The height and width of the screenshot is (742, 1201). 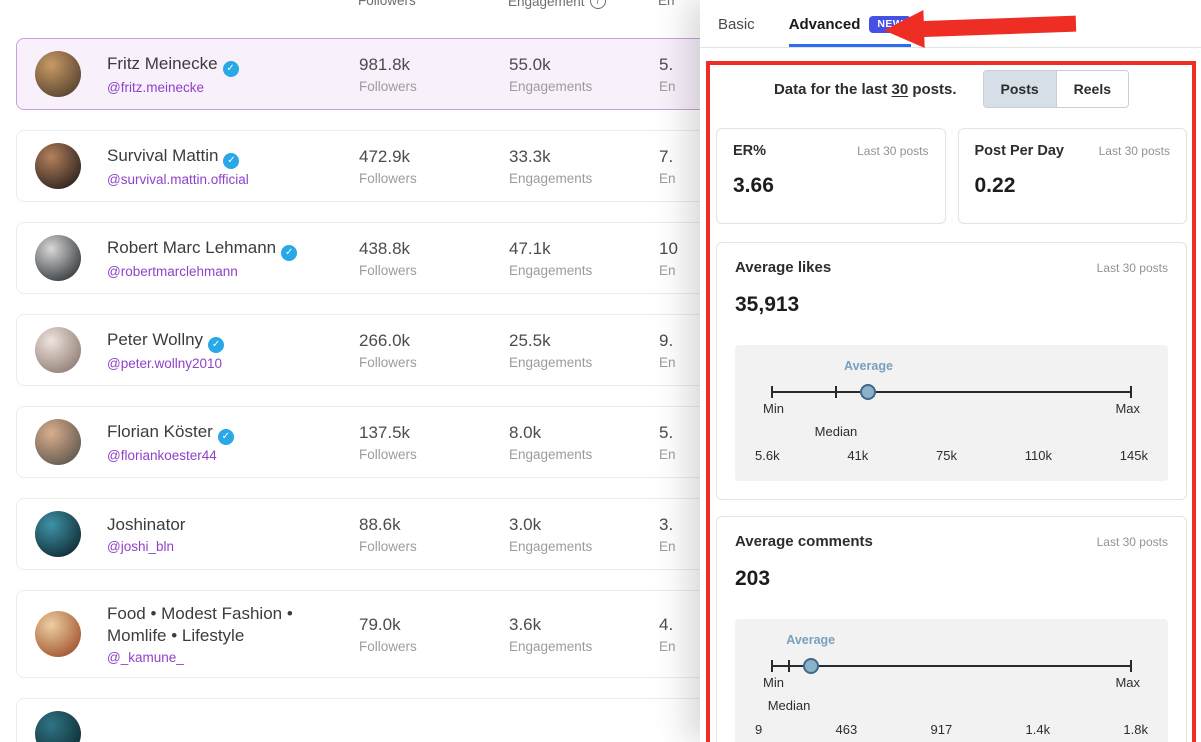 What do you see at coordinates (1134, 151) in the screenshot?
I see `stat-period: Last 30 posts` at bounding box center [1134, 151].